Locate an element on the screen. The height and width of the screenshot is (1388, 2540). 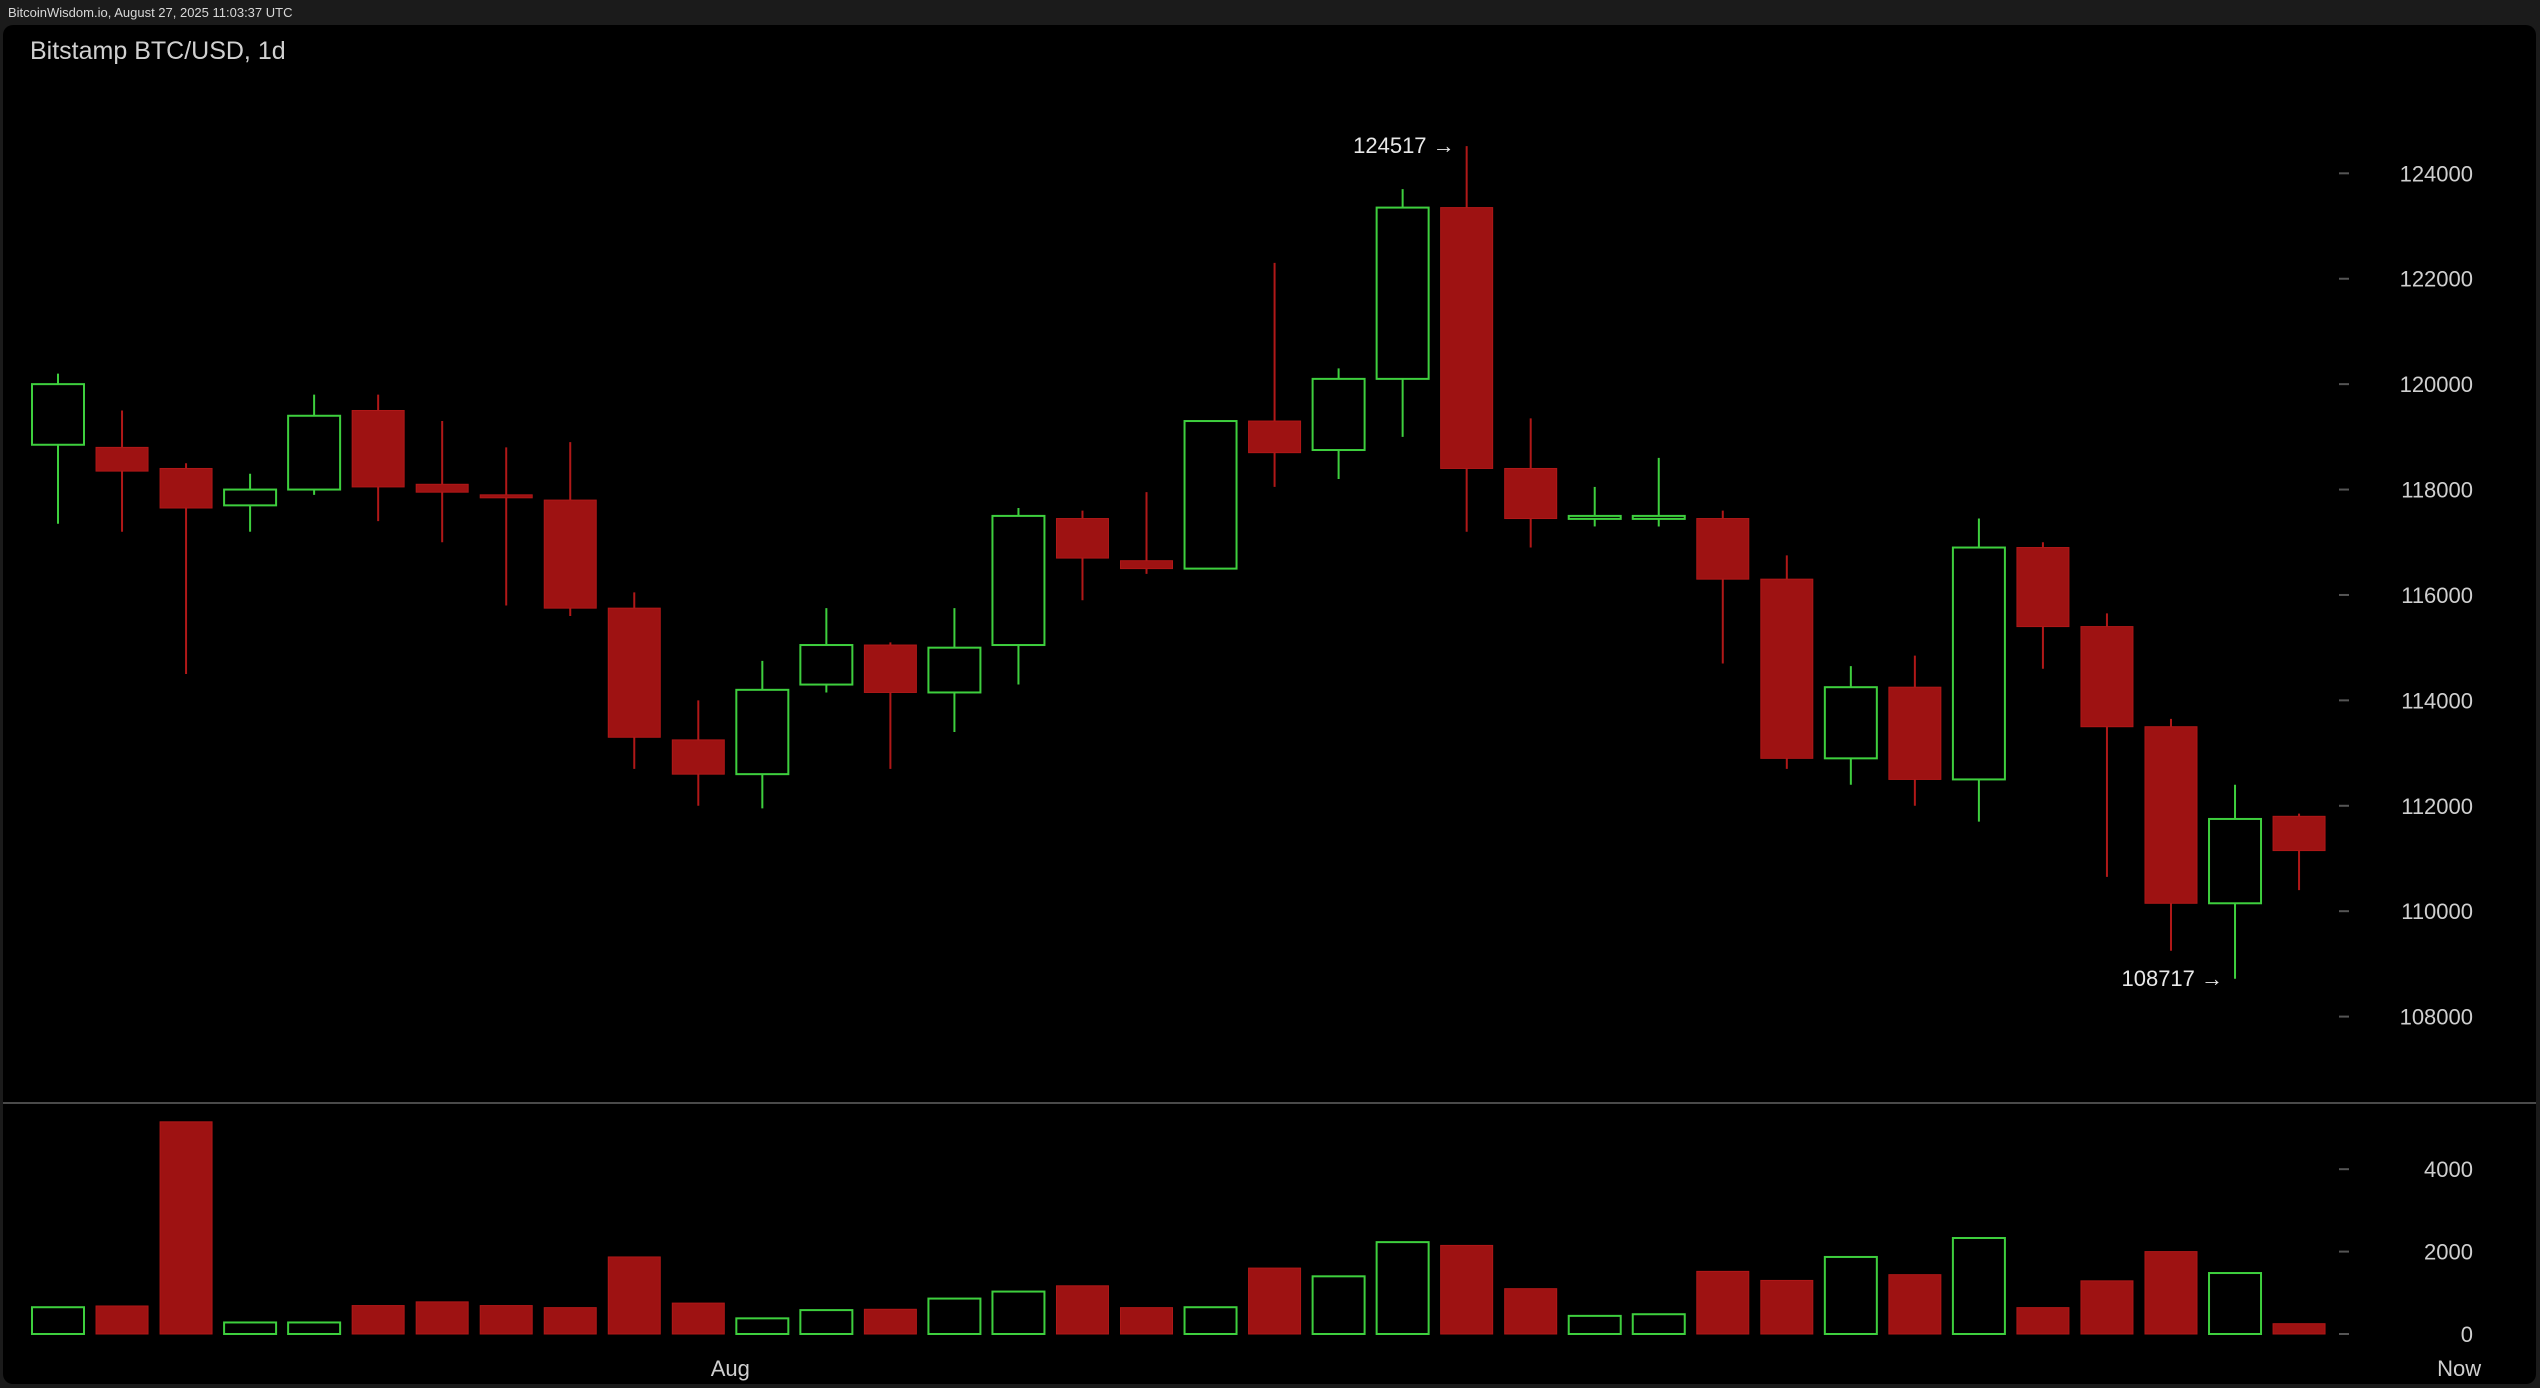
price-axis-label: 108000 is located at coordinates (2436, 1017).